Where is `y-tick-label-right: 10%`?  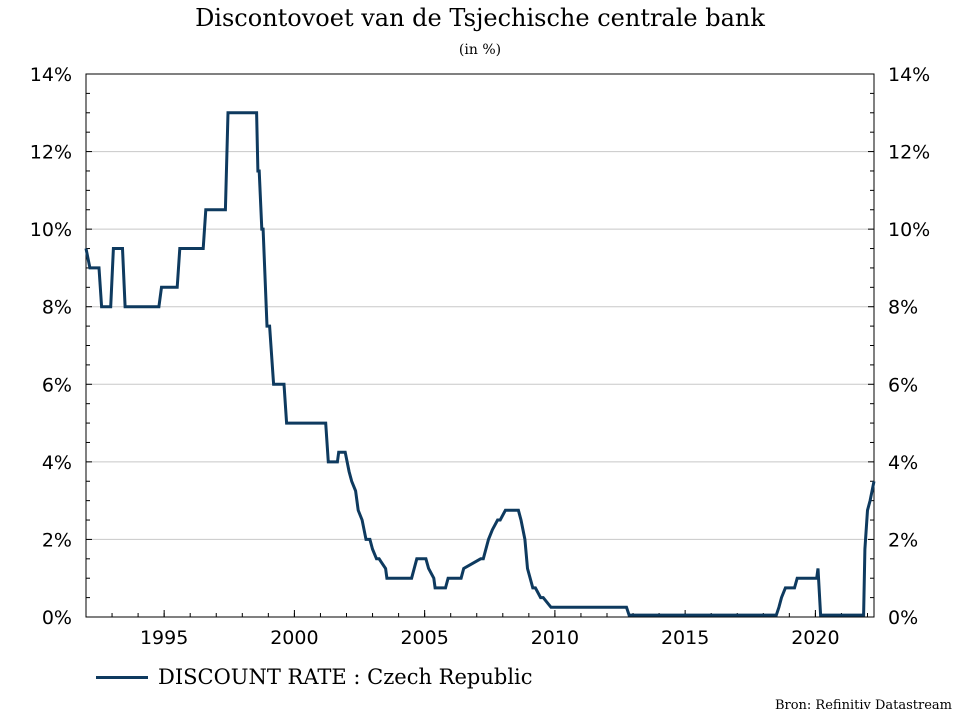
y-tick-label-right: 10% is located at coordinates (909, 230).